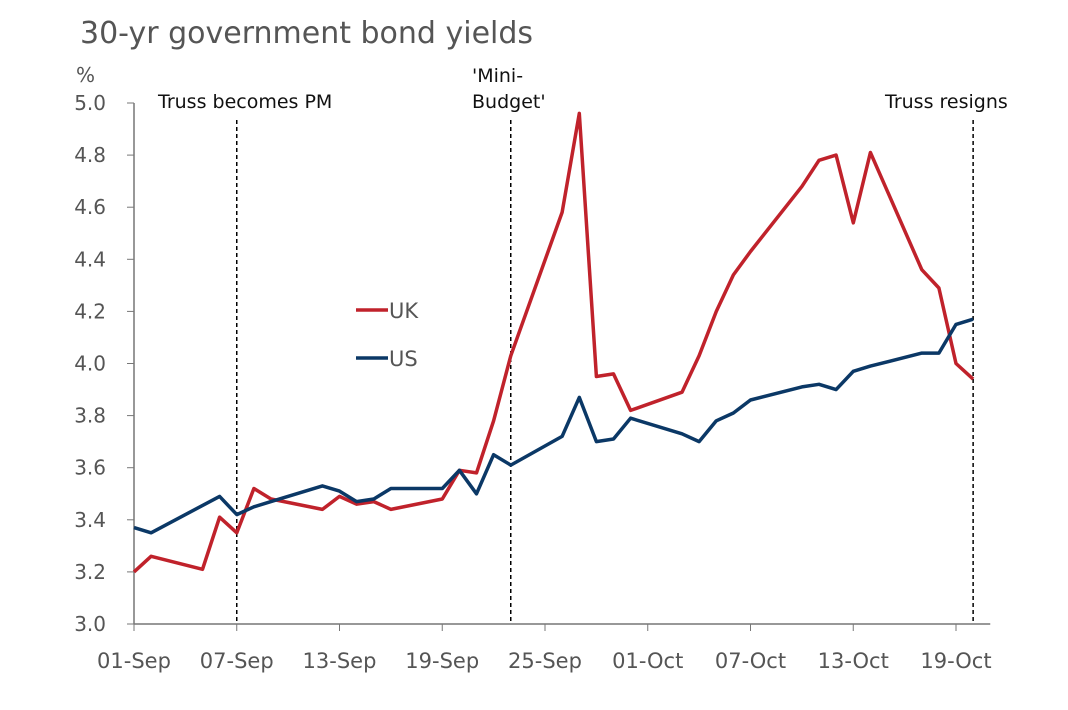  I want to click on y-tick-label: 3.0, so click(90, 624).